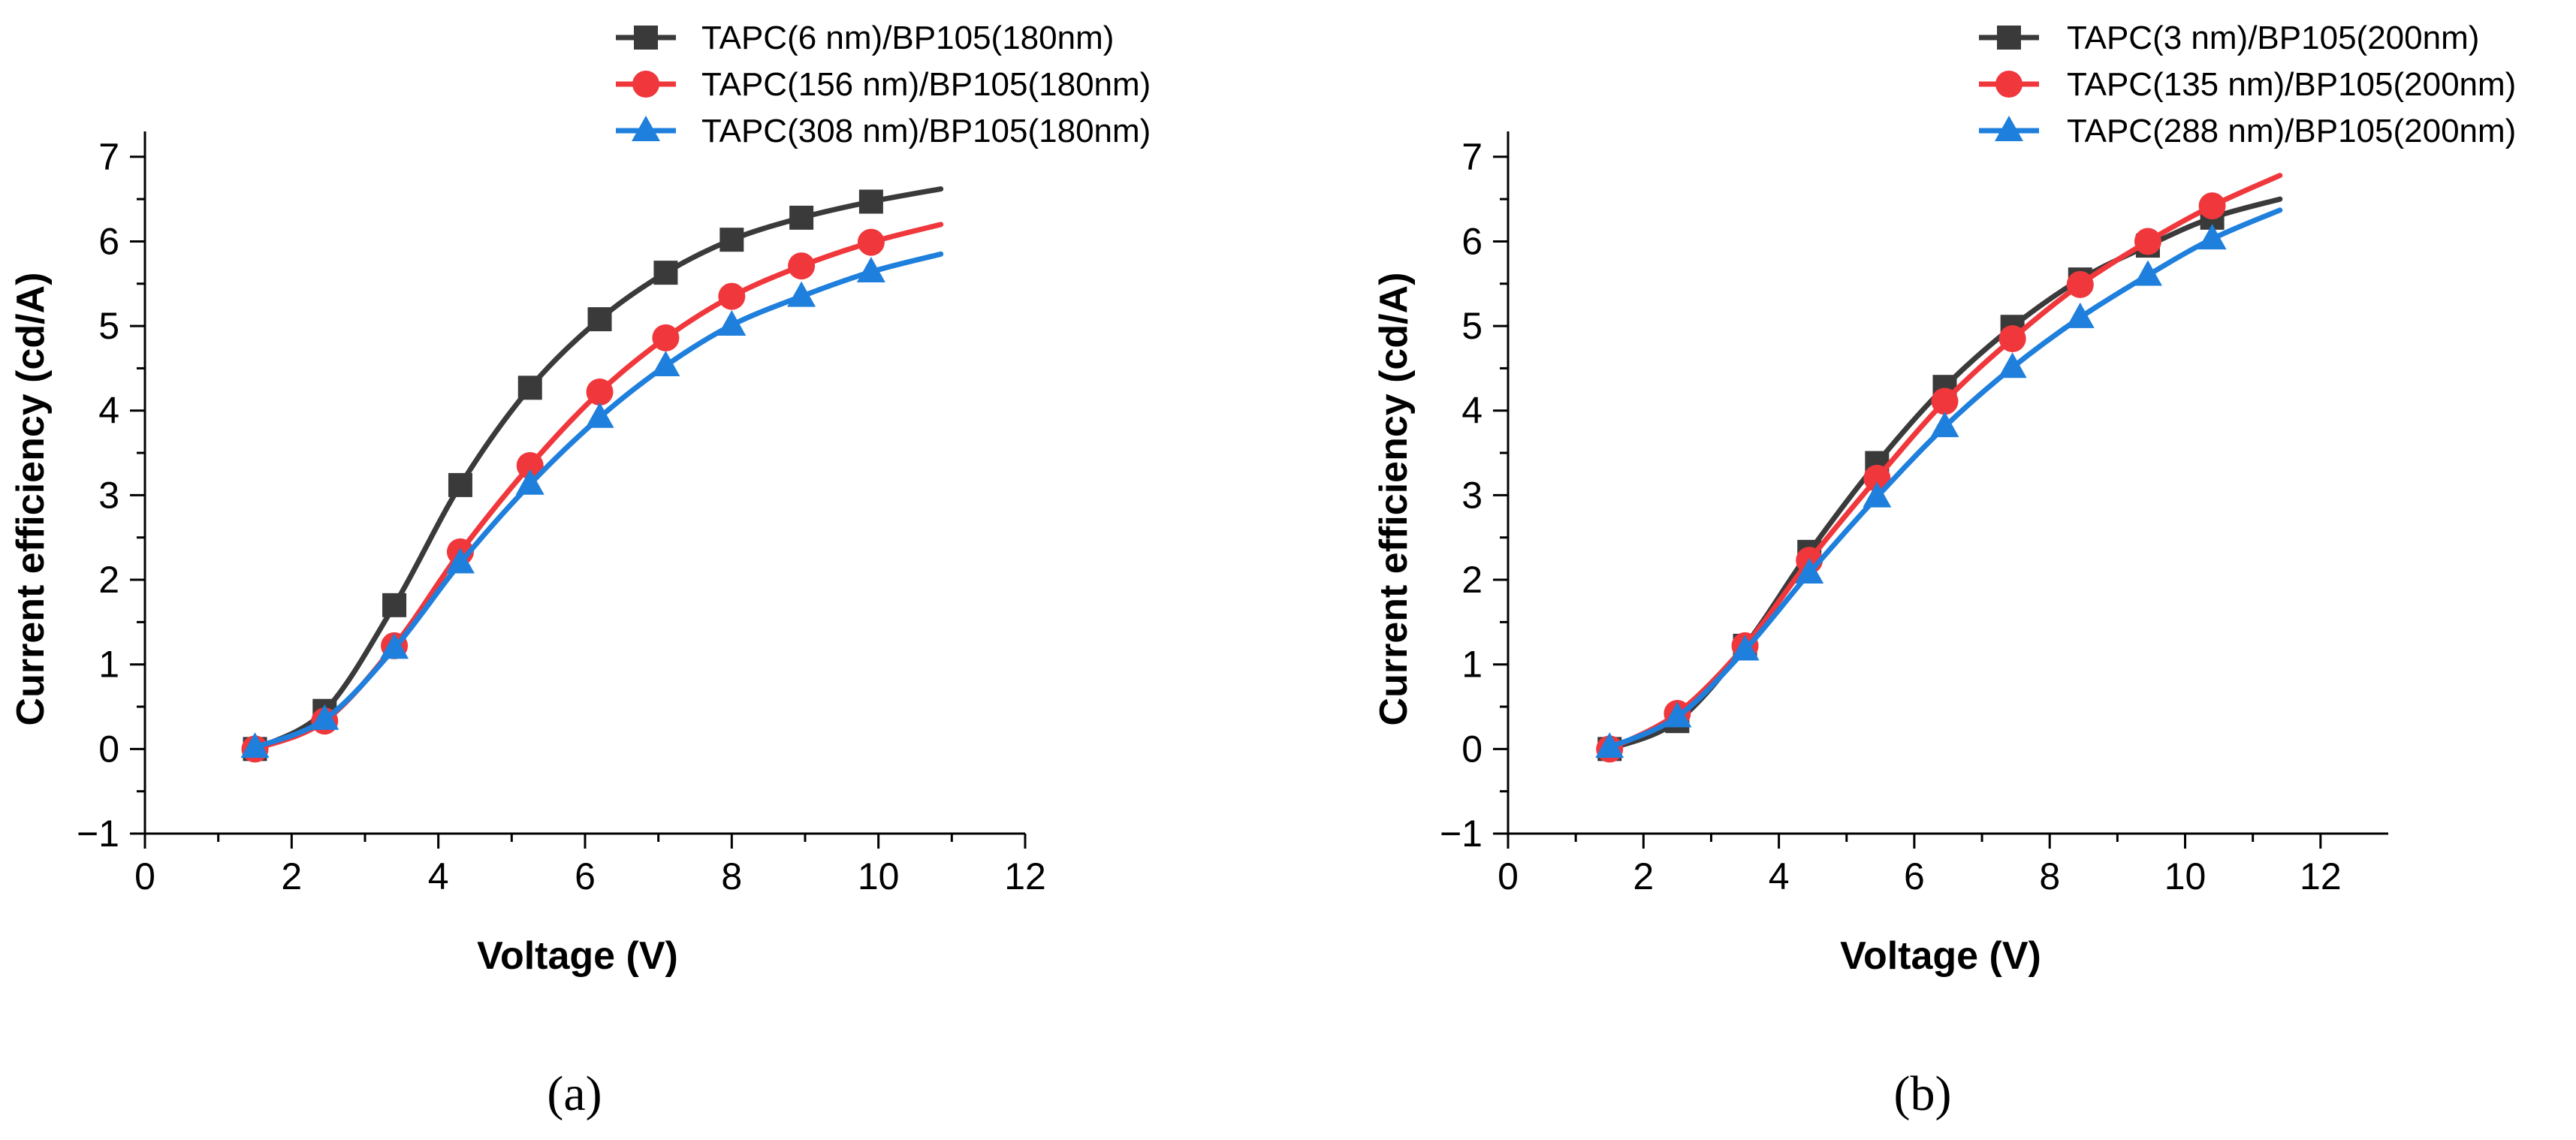 Image resolution: width=2576 pixels, height=1140 pixels. What do you see at coordinates (907, 38) in the screenshot?
I see `legend-label-1: TAPC(6 nm)/BP105(180nm)` at bounding box center [907, 38].